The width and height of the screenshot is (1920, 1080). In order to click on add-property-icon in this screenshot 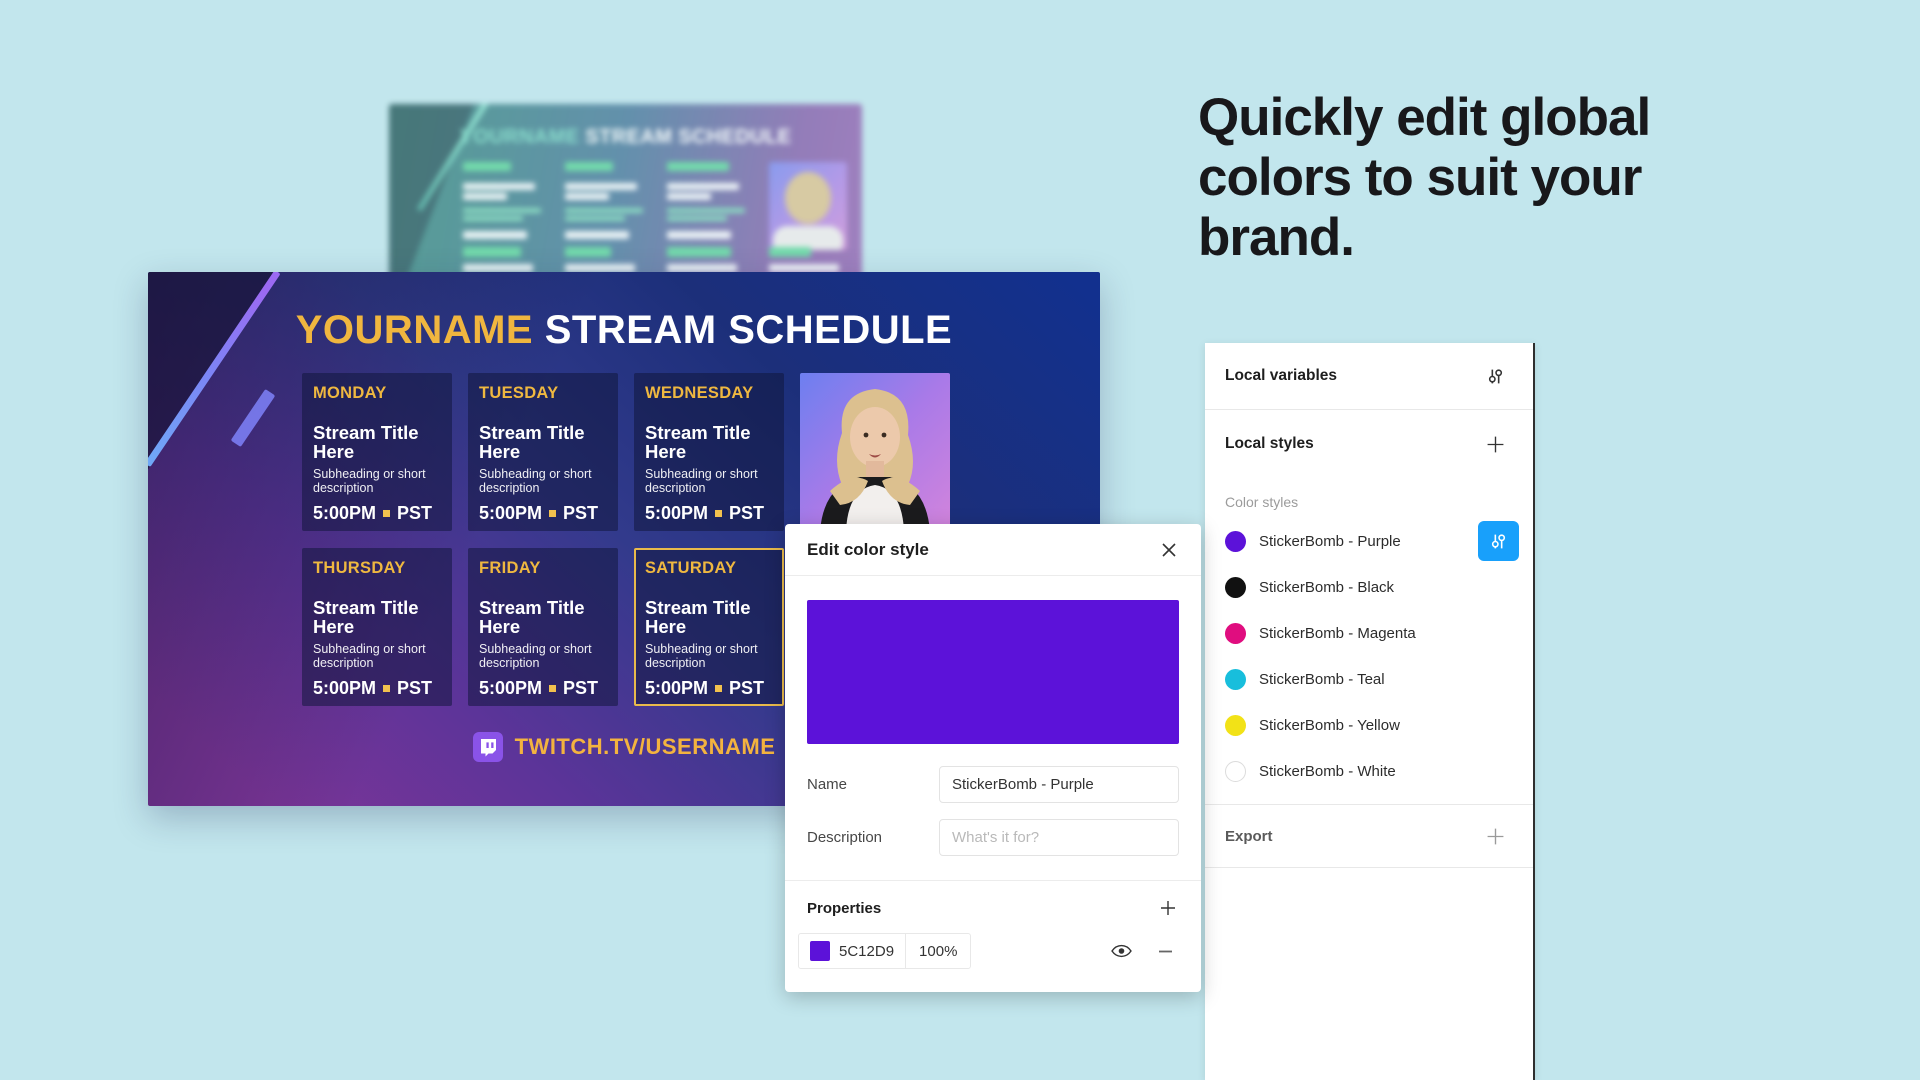, I will do `click(1168, 908)`.